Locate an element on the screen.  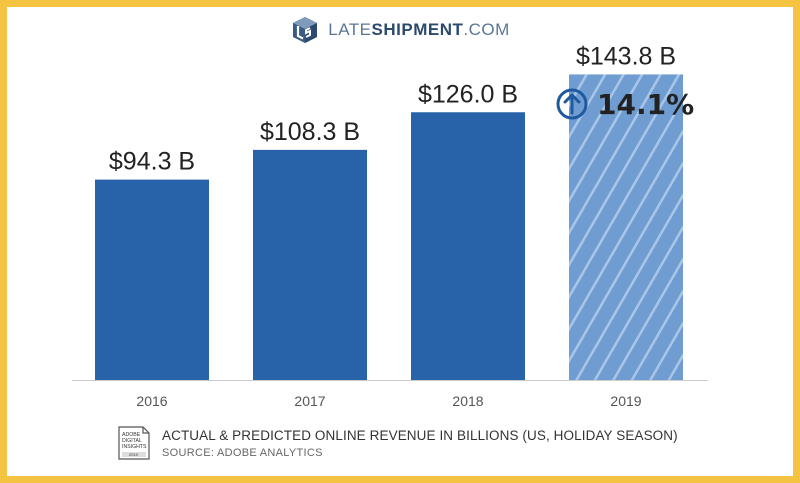
x-tick-2018: 2018 is located at coordinates (467, 401).